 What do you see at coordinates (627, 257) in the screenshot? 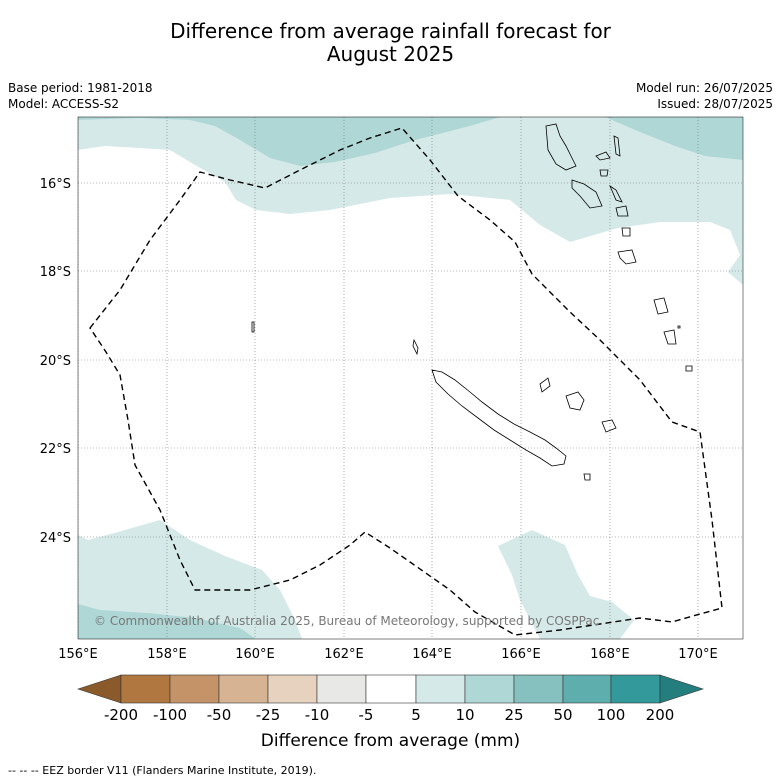
I see `tanna-island` at bounding box center [627, 257].